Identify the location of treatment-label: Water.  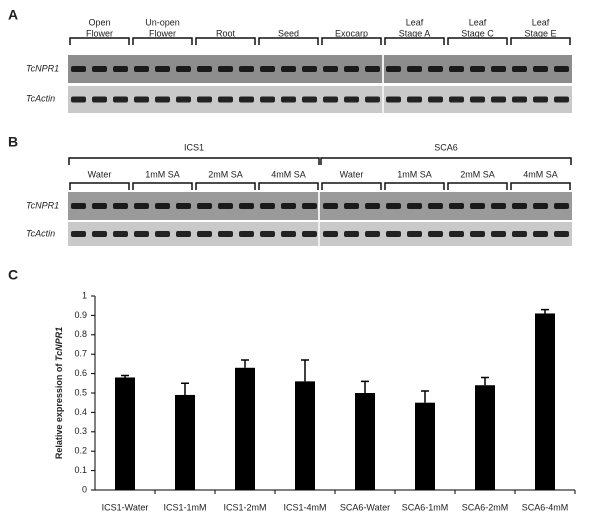
(352, 174).